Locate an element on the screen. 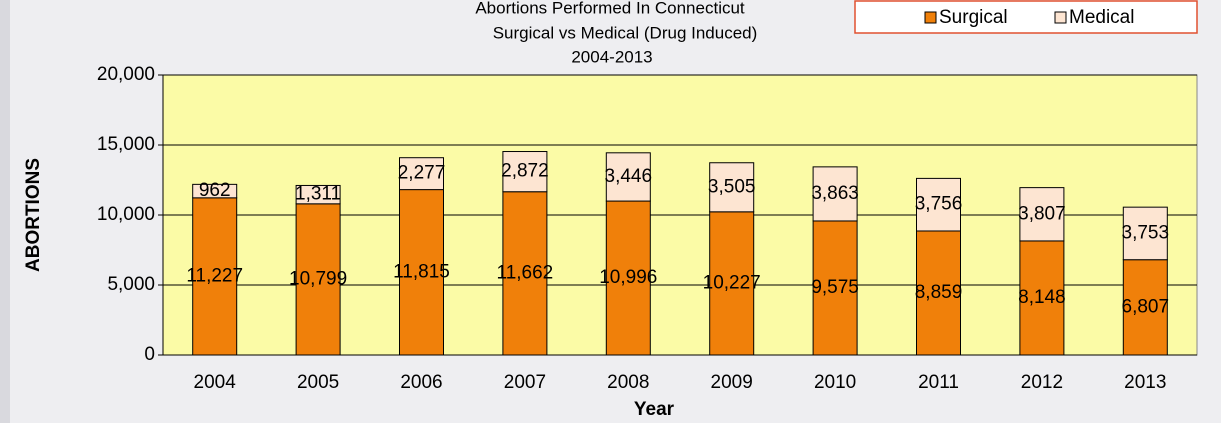  y-tick-label: 20,000 is located at coordinates (126, 74).